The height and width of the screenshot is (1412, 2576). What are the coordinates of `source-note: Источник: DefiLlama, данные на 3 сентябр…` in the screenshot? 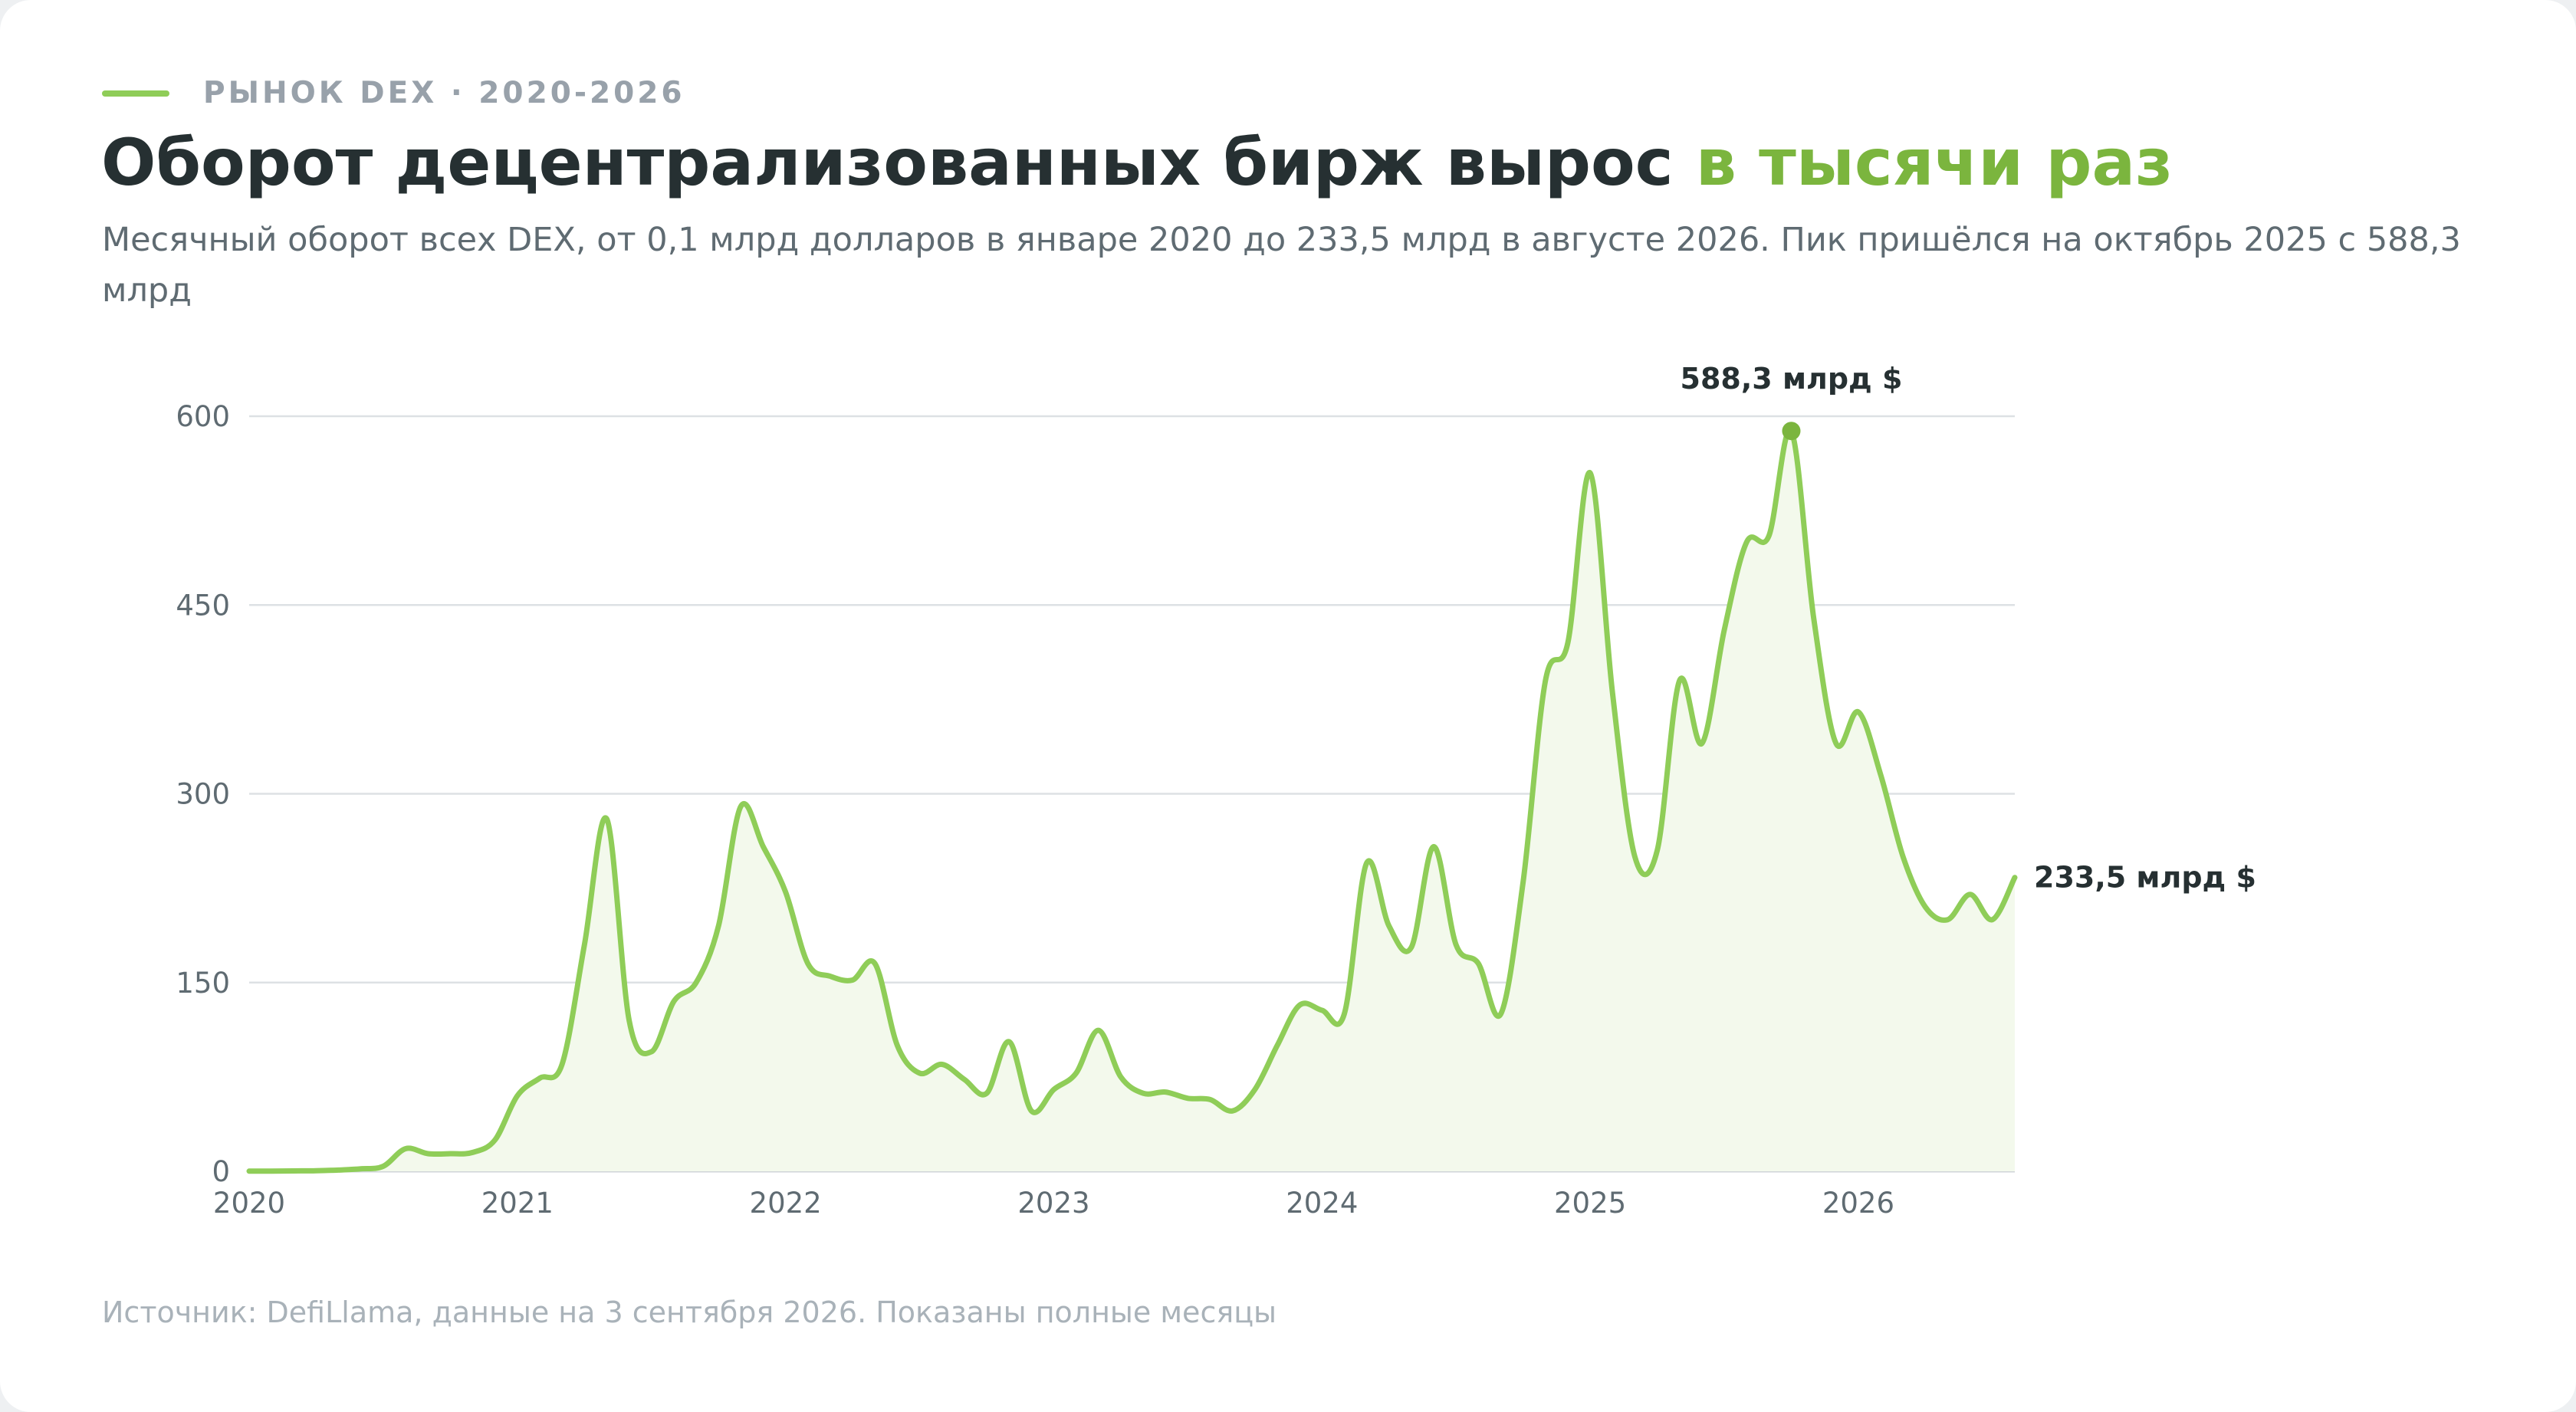 It's located at (689, 1312).